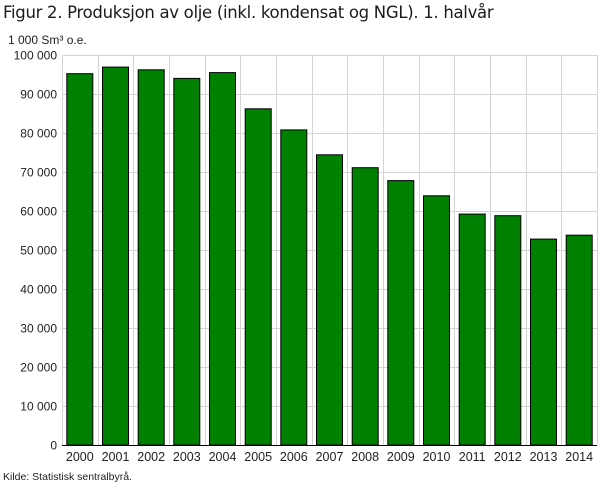  I want to click on bar-2013, so click(543, 342).